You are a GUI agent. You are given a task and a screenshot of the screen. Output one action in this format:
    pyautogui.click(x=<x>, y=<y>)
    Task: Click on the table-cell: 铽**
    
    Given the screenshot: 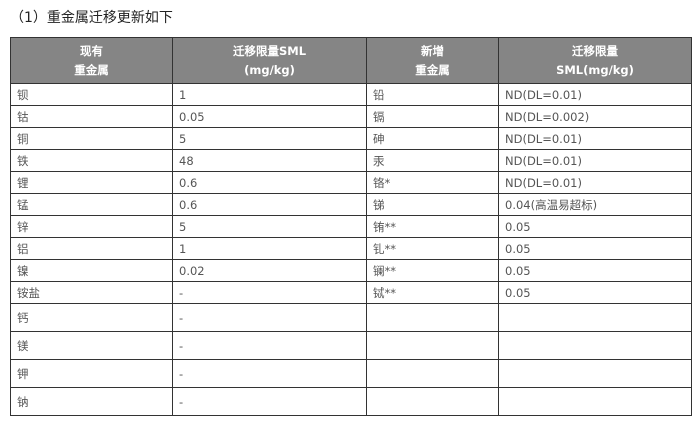 What is the action you would take?
    pyautogui.click(x=432, y=292)
    